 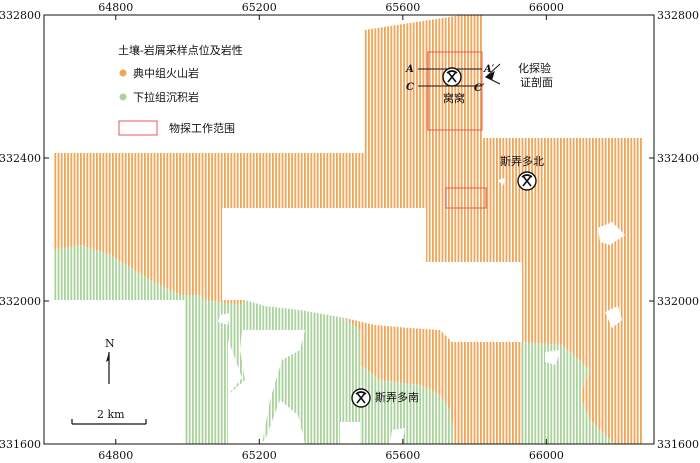 I want to click on legend-swatch-survey, so click(x=138, y=128).